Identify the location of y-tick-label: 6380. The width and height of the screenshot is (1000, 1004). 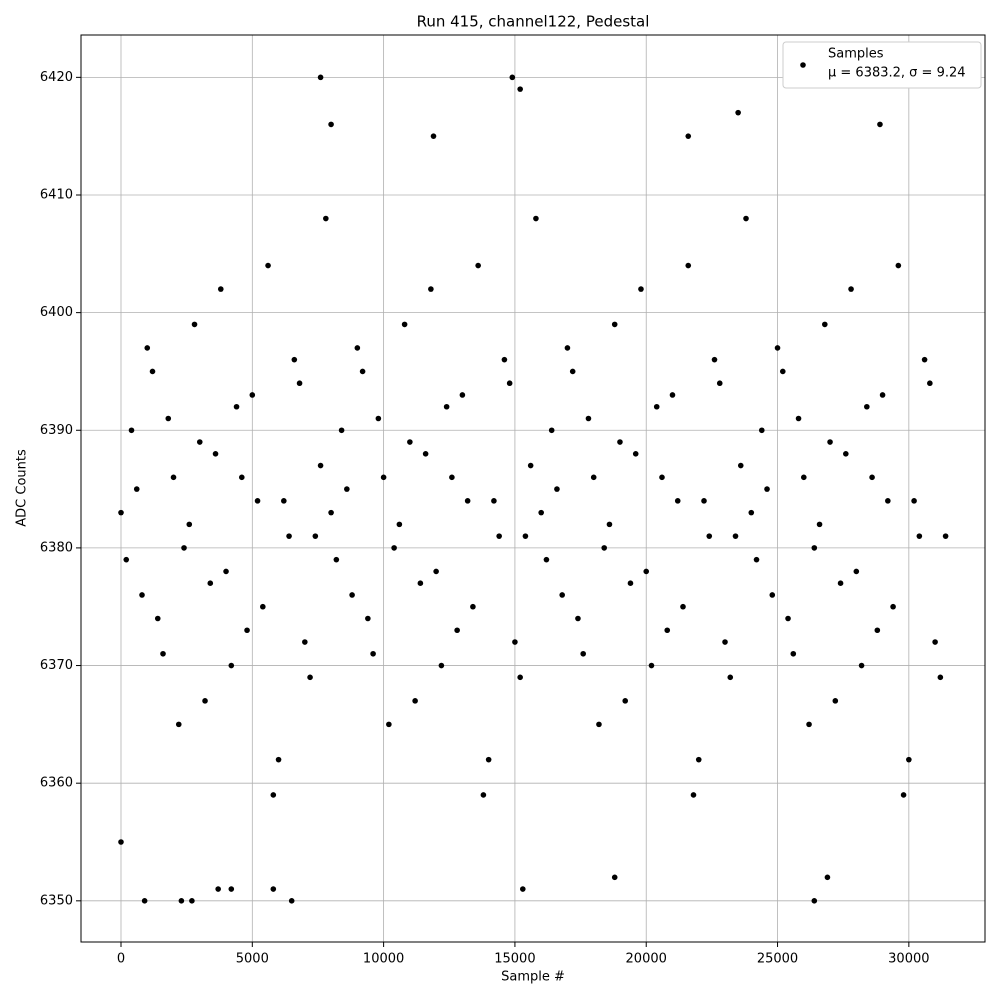
(56, 547).